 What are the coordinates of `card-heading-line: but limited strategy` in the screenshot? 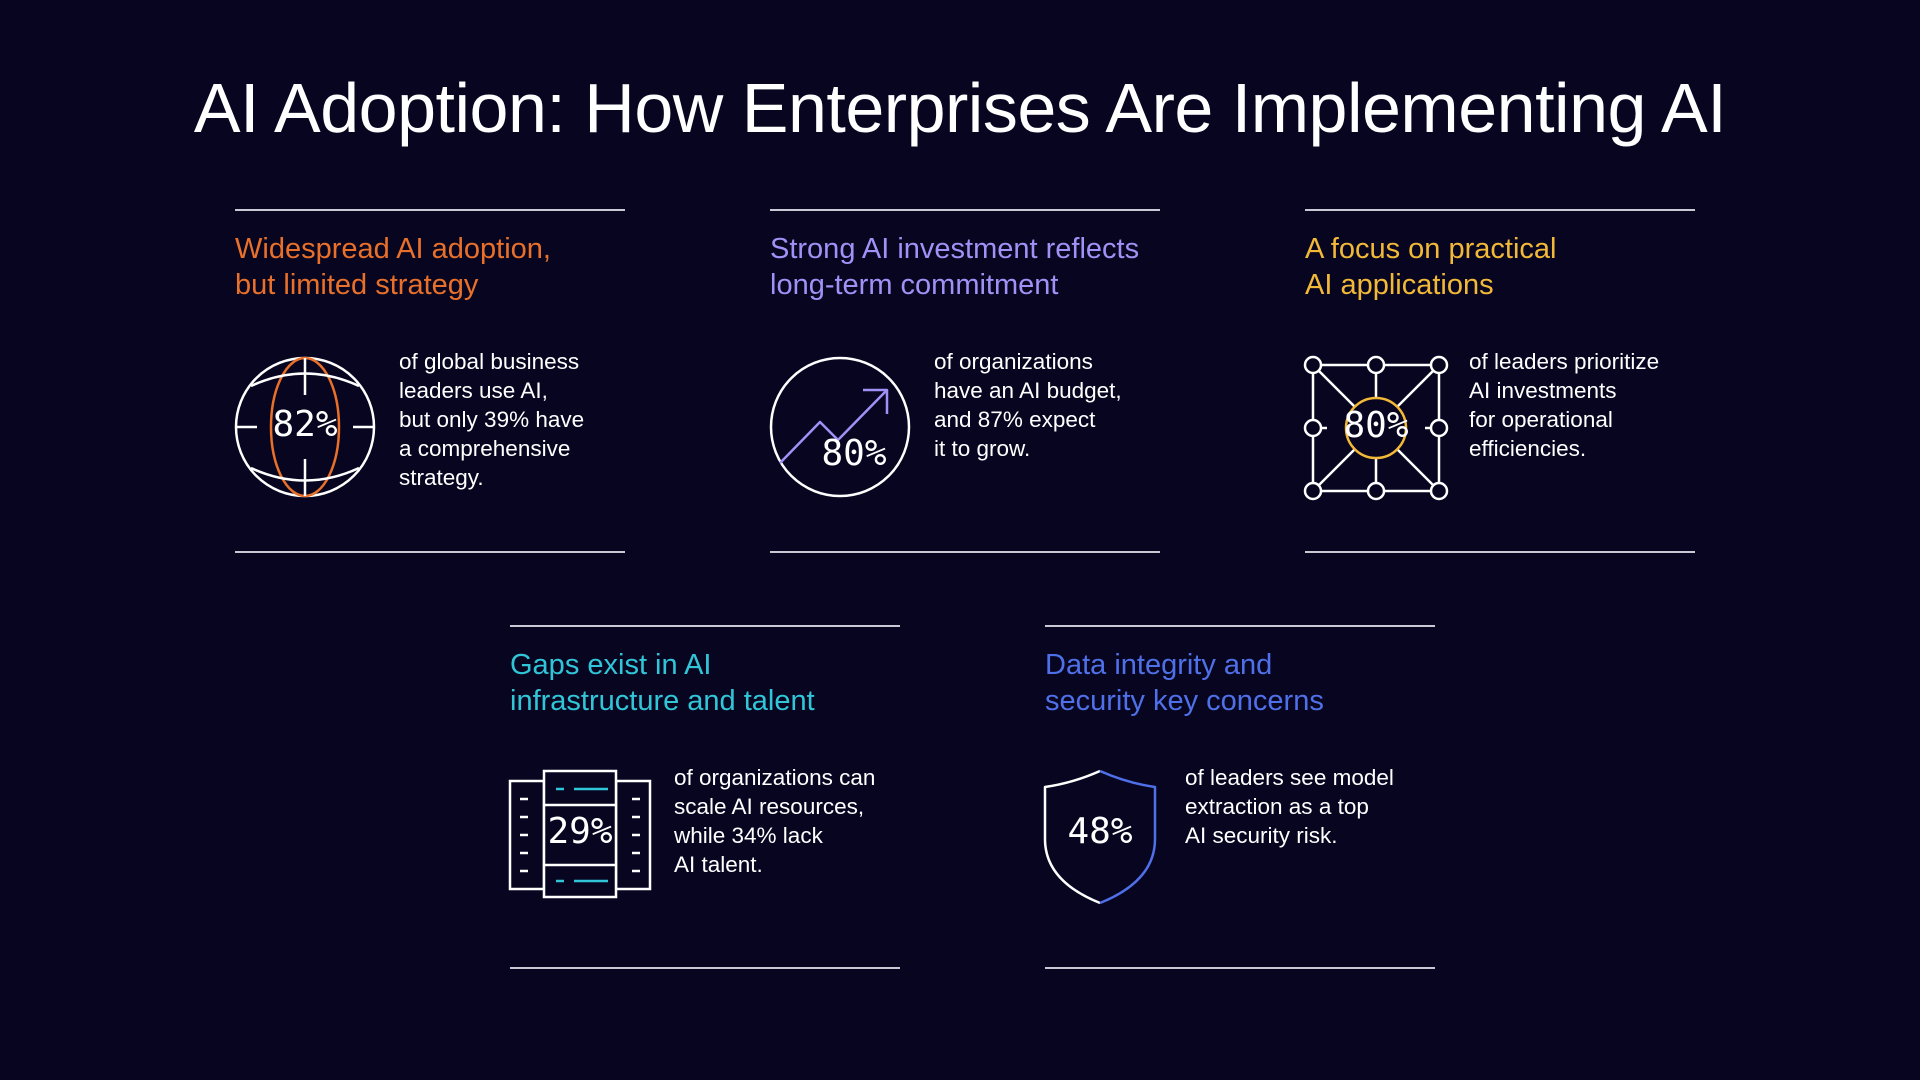 It's located at (357, 285).